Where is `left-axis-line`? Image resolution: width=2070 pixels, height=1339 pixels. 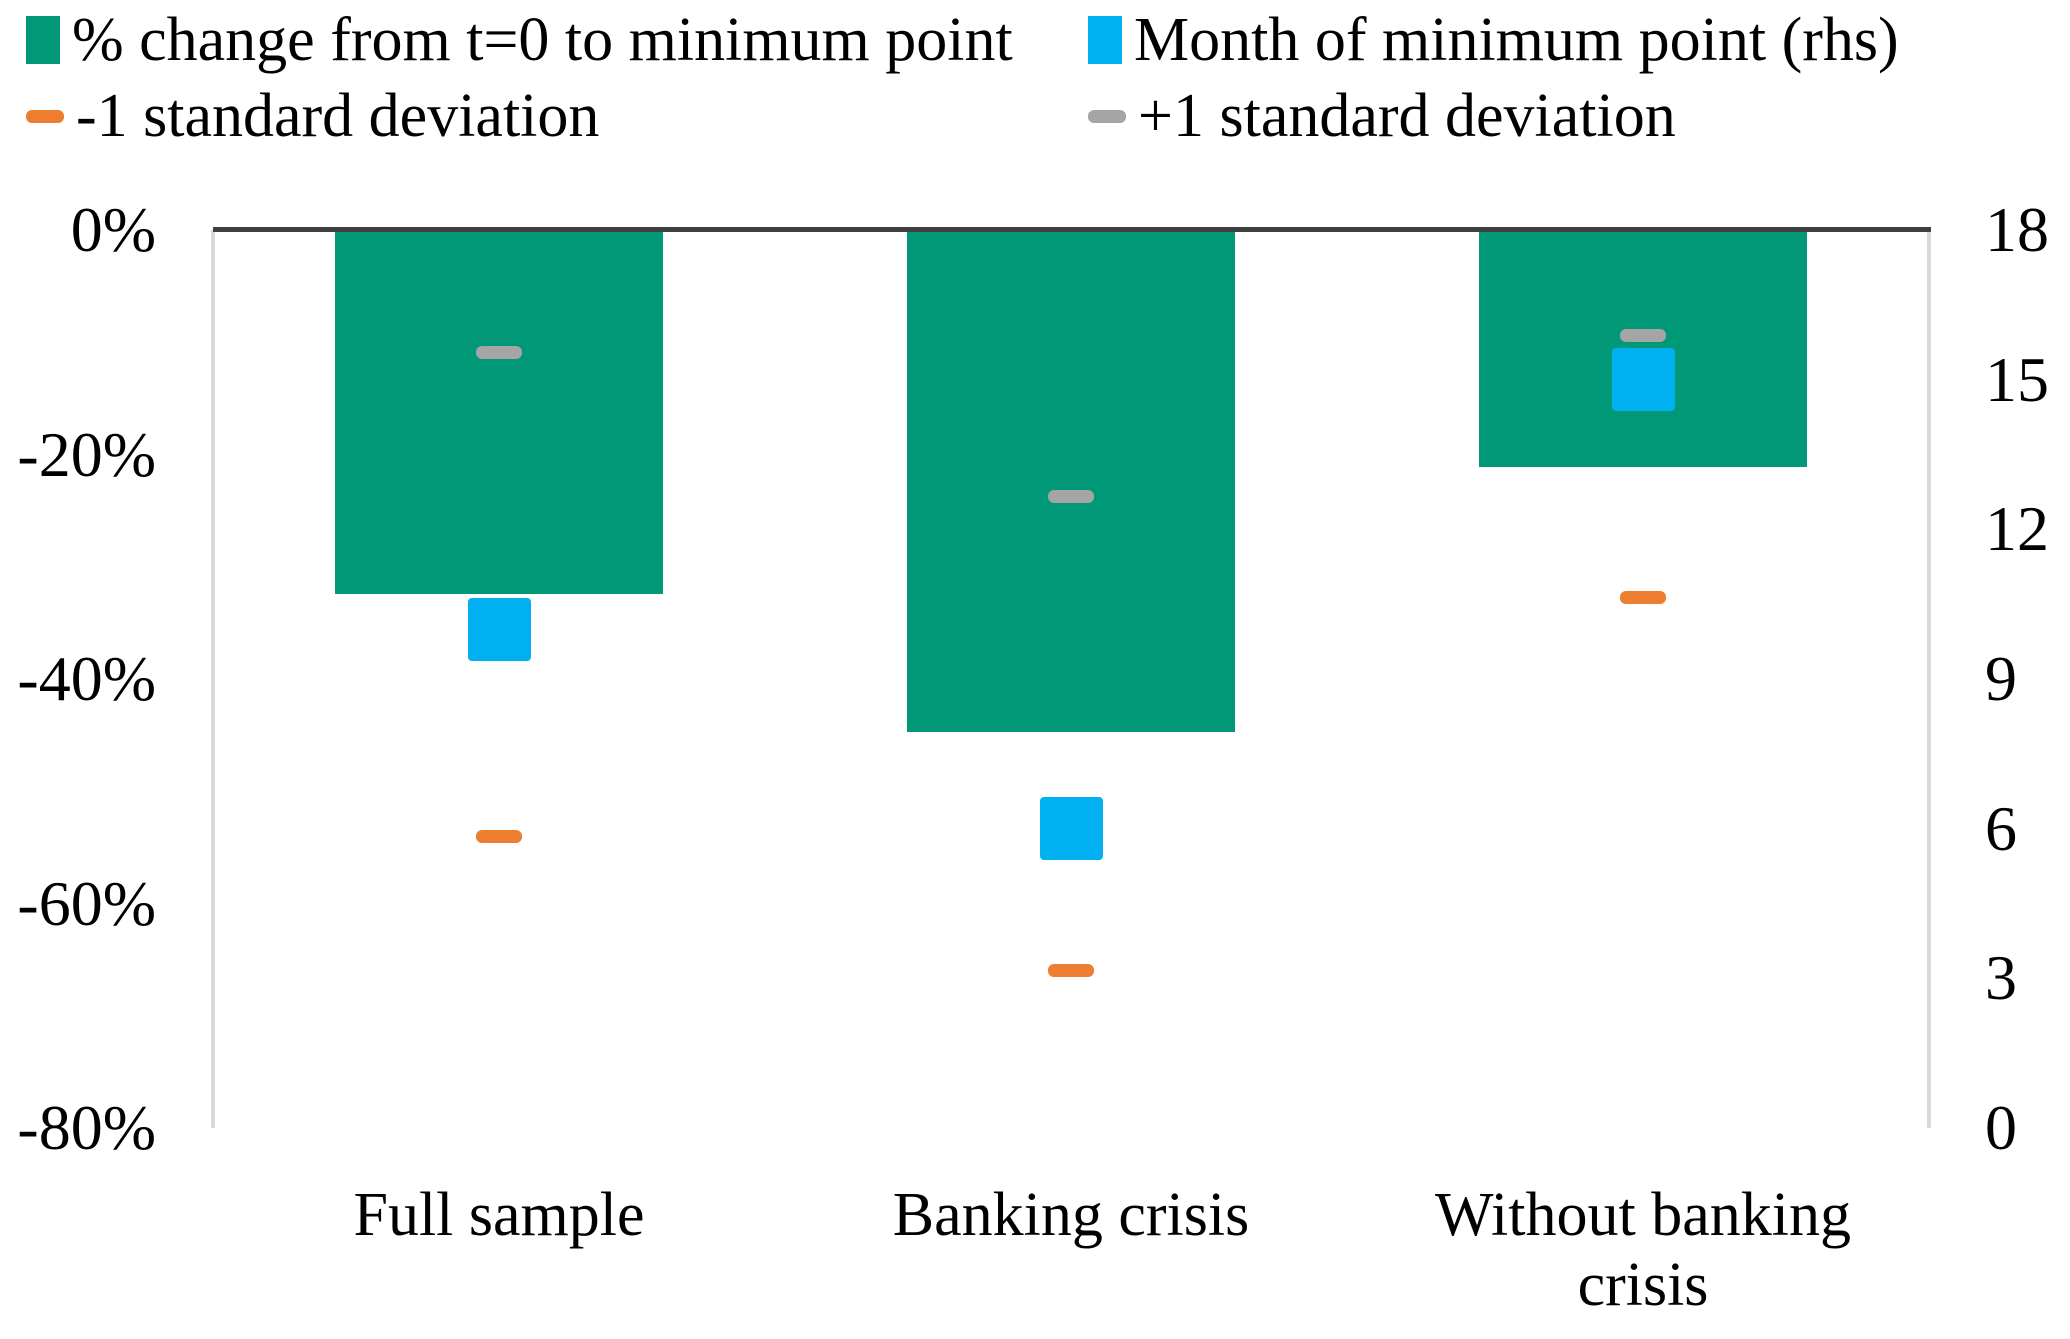 left-axis-line is located at coordinates (213, 679).